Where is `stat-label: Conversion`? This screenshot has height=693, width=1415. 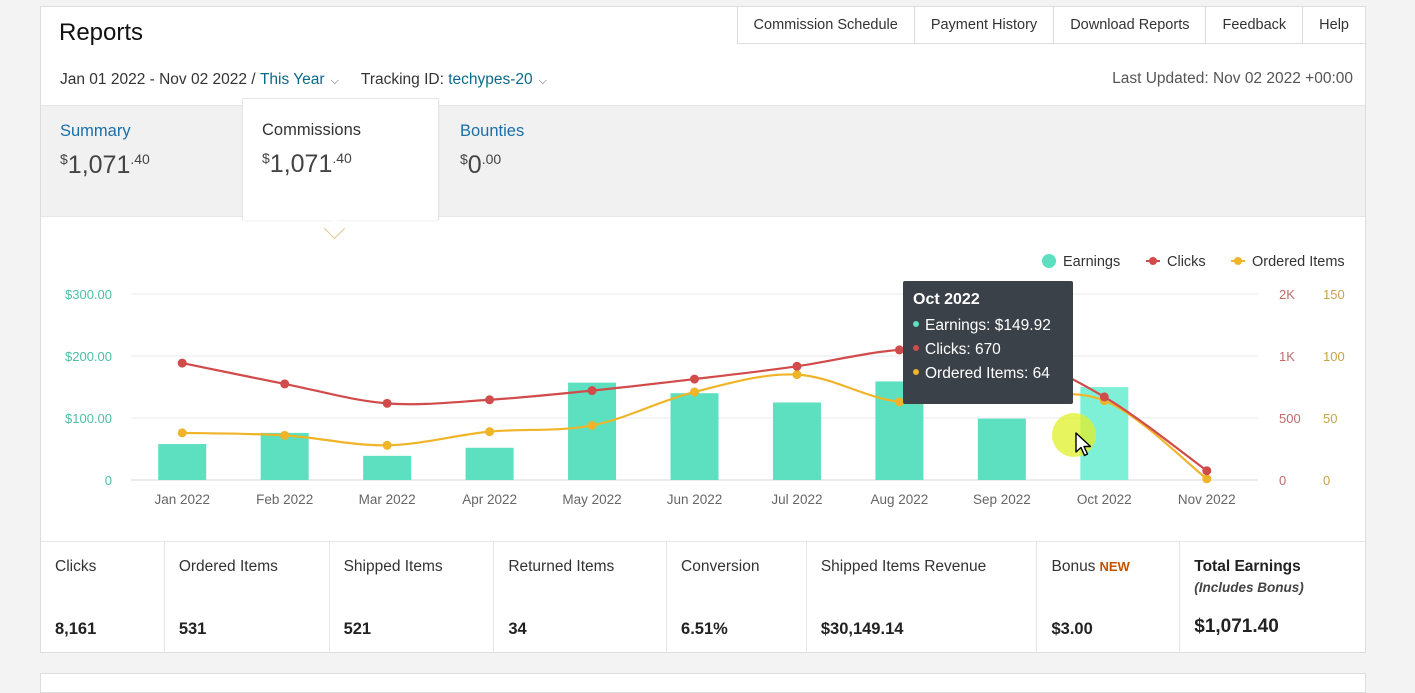 stat-label: Conversion is located at coordinates (720, 566).